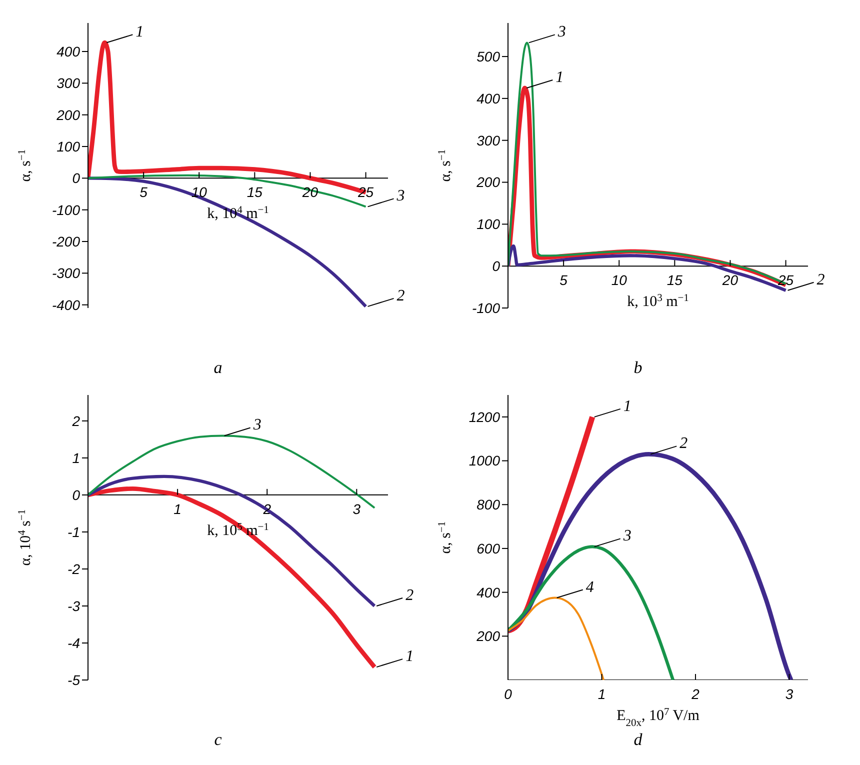  Describe the element at coordinates (488, 56) in the screenshot. I see `y-tick-label: 500` at that location.